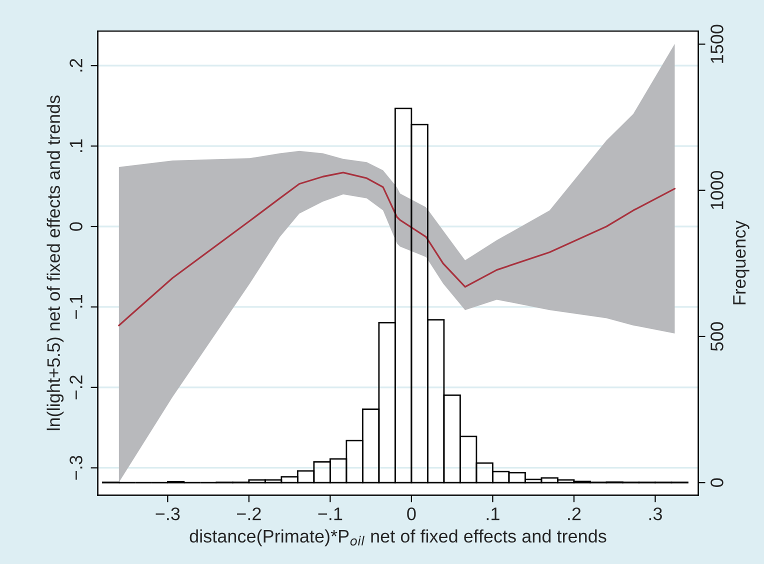  Describe the element at coordinates (76, 468) in the screenshot. I see `y-tick-label: −.3` at that location.